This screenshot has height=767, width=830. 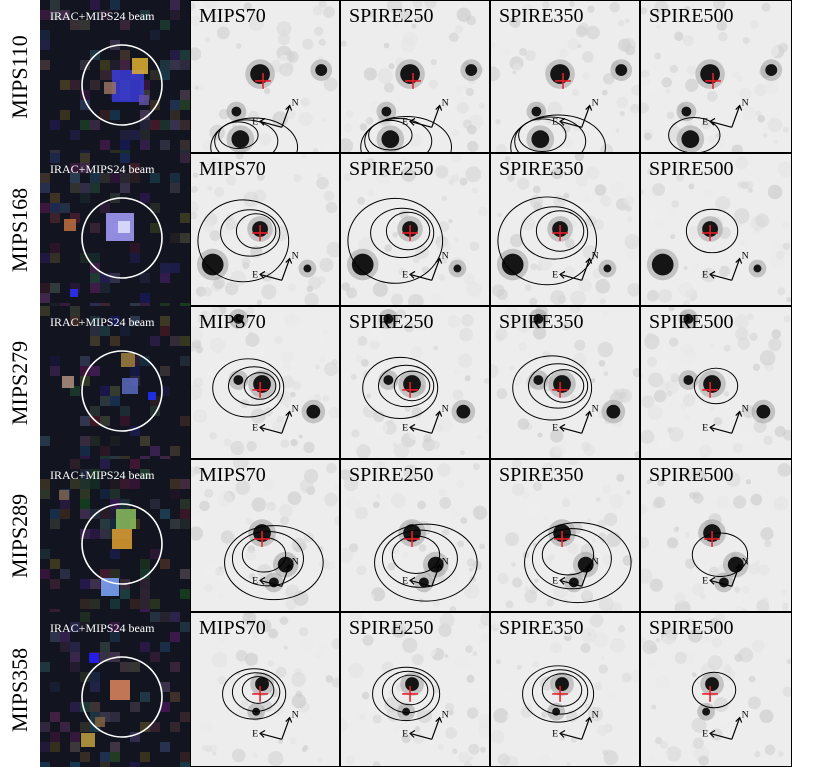 I want to click on panel-title: SPIRE350, so click(x=541, y=628).